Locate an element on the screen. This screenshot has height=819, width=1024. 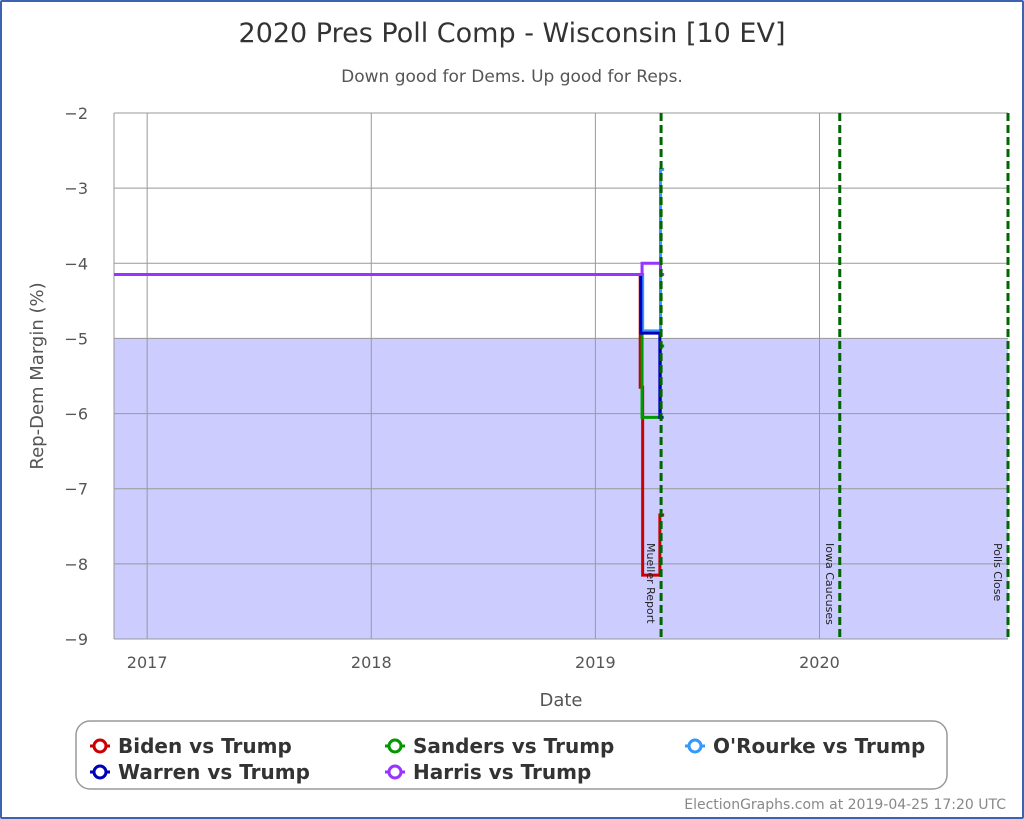
y-tick-label: −2 is located at coordinates (76, 113).